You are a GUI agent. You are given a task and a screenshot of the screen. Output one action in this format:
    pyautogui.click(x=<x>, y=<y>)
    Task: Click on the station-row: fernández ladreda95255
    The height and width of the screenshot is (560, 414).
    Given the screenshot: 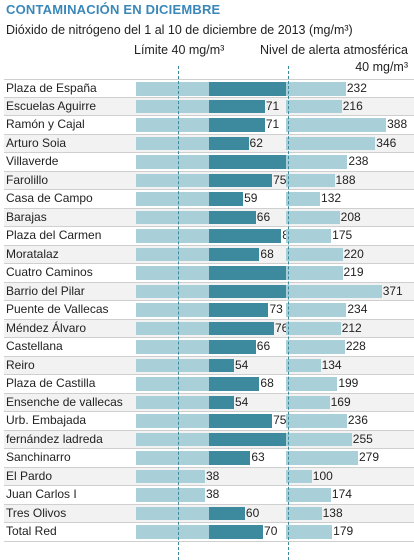 What is the action you would take?
    pyautogui.click(x=209, y=439)
    